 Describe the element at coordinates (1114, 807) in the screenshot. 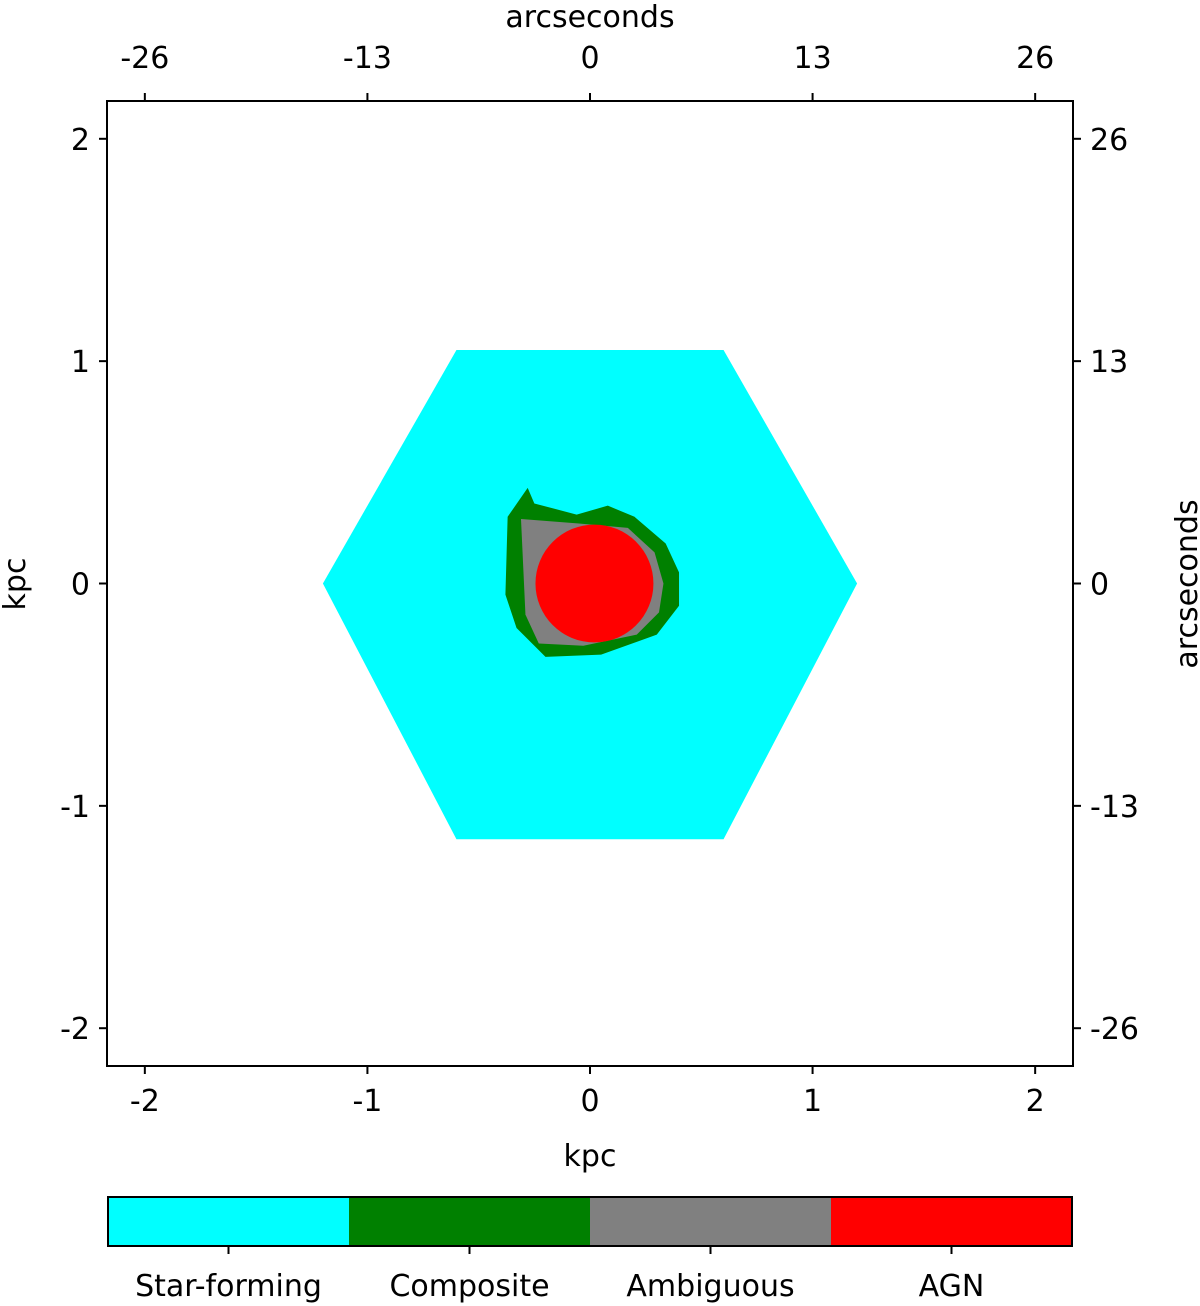

I see `right-tick-label: -13` at that location.